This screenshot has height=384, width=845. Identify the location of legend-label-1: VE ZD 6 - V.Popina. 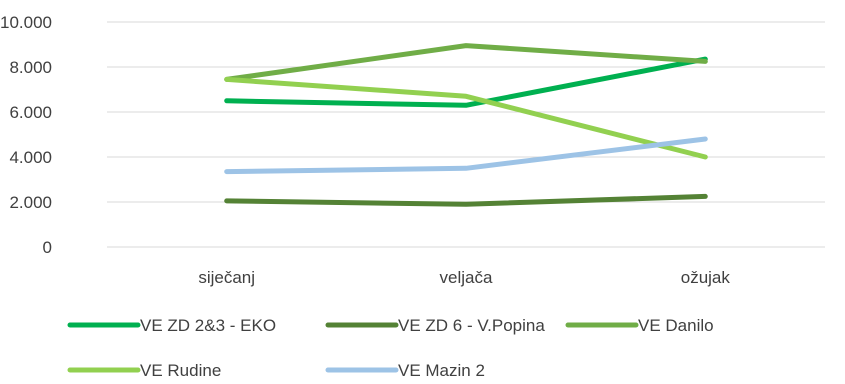
(471, 325).